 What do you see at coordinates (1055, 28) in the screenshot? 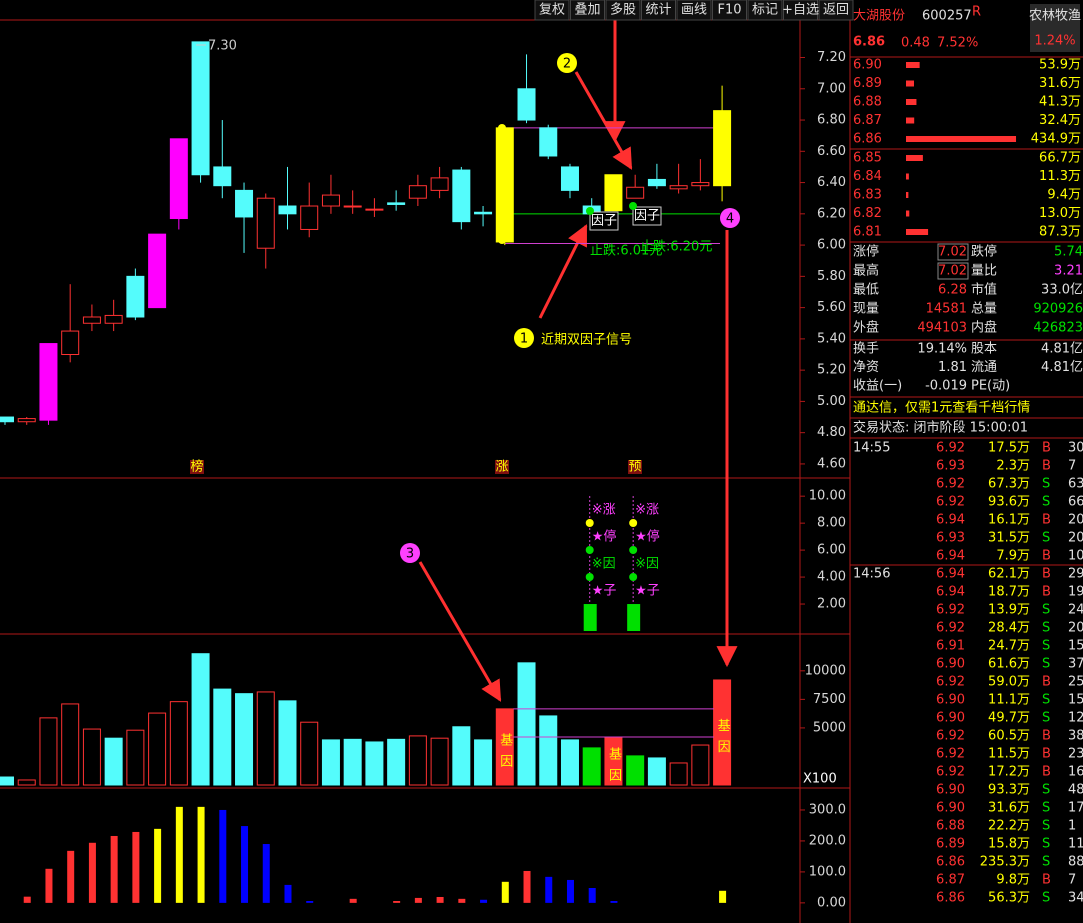
I see `sector-box` at bounding box center [1055, 28].